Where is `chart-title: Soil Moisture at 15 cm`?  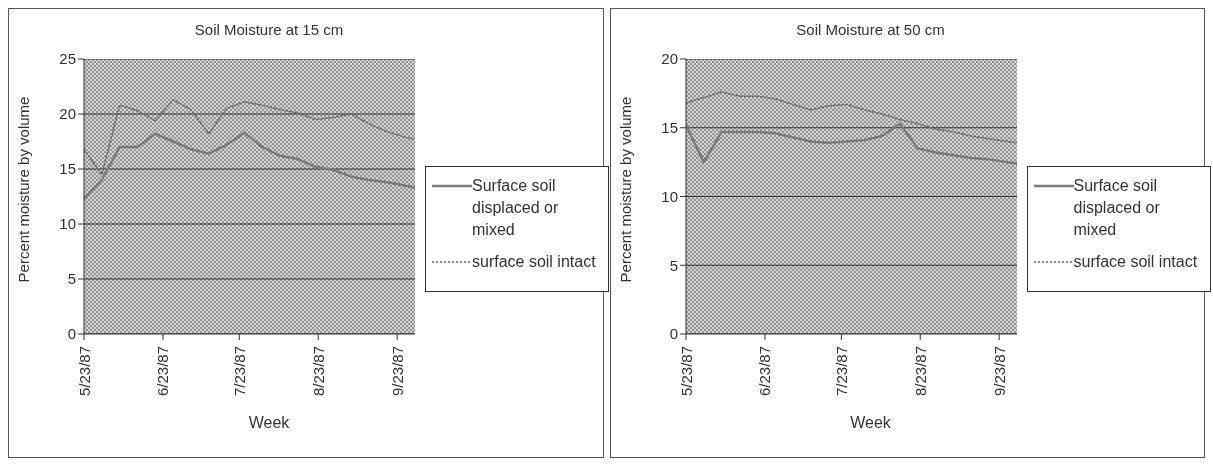 chart-title: Soil Moisture at 15 cm is located at coordinates (269, 29).